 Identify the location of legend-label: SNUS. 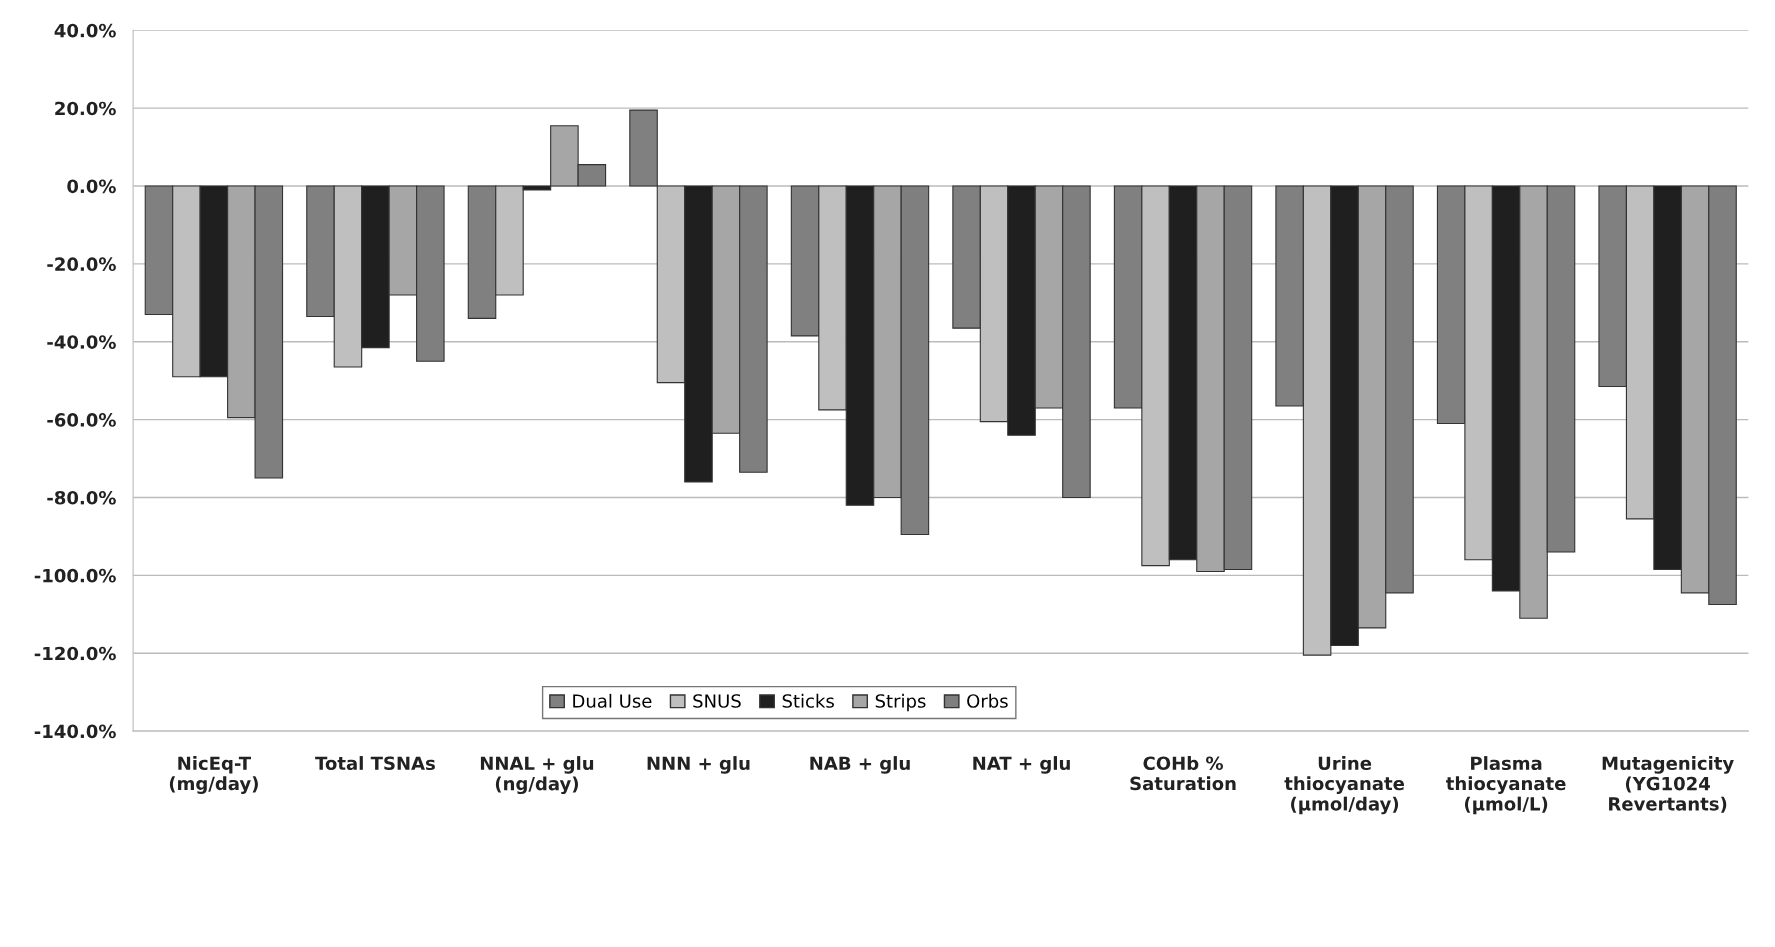
(717, 701).